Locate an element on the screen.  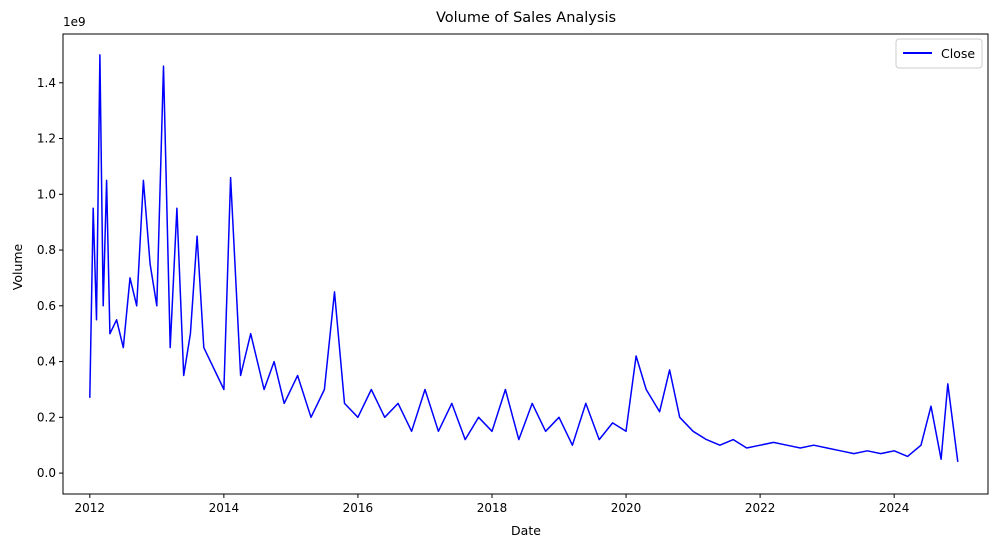
legend-box is located at coordinates (939, 53).